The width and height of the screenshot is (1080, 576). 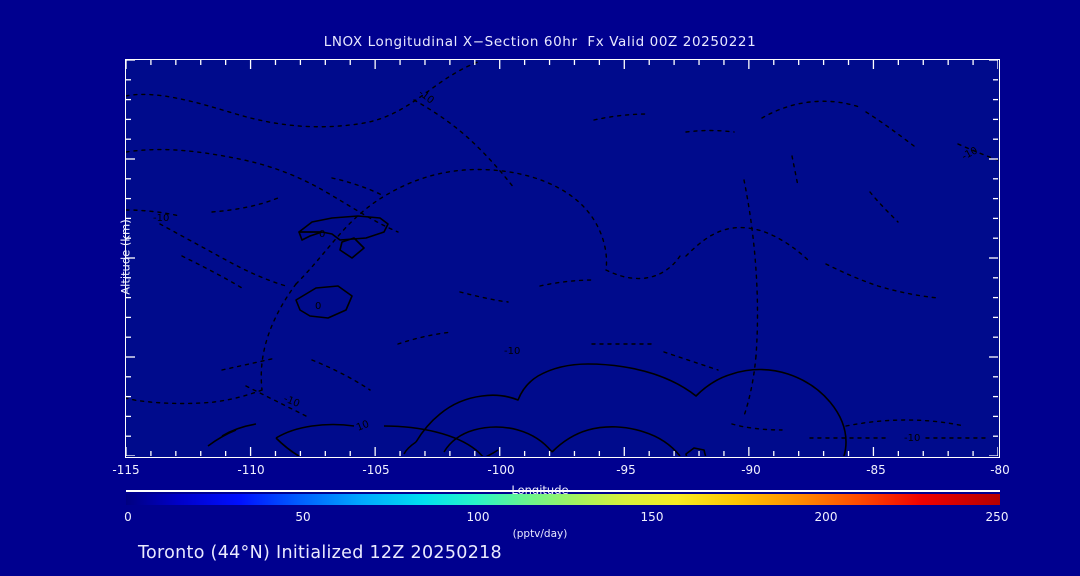 What do you see at coordinates (563, 499) in the screenshot?
I see `colorbar` at bounding box center [563, 499].